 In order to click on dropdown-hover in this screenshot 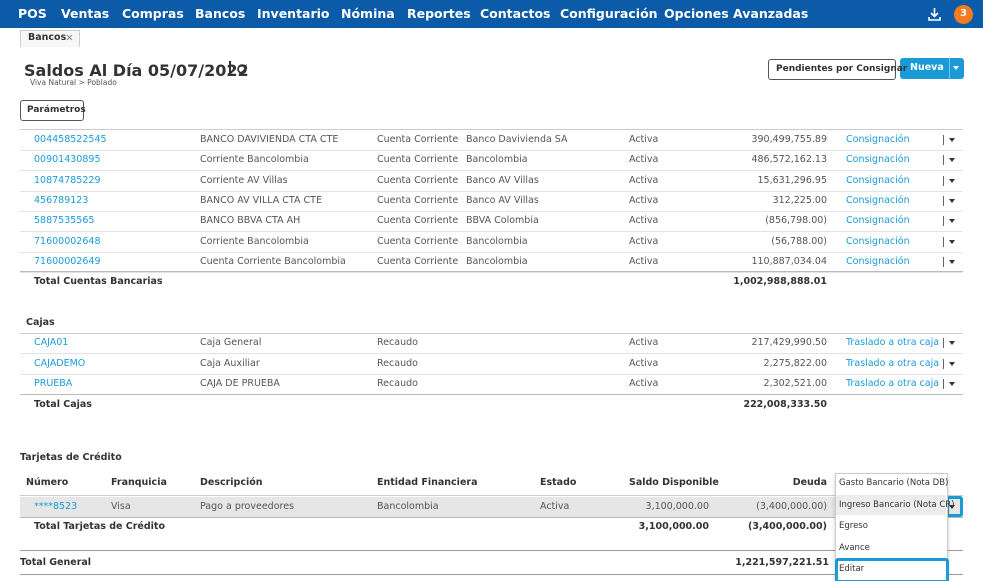, I will do `click(891, 505)`.